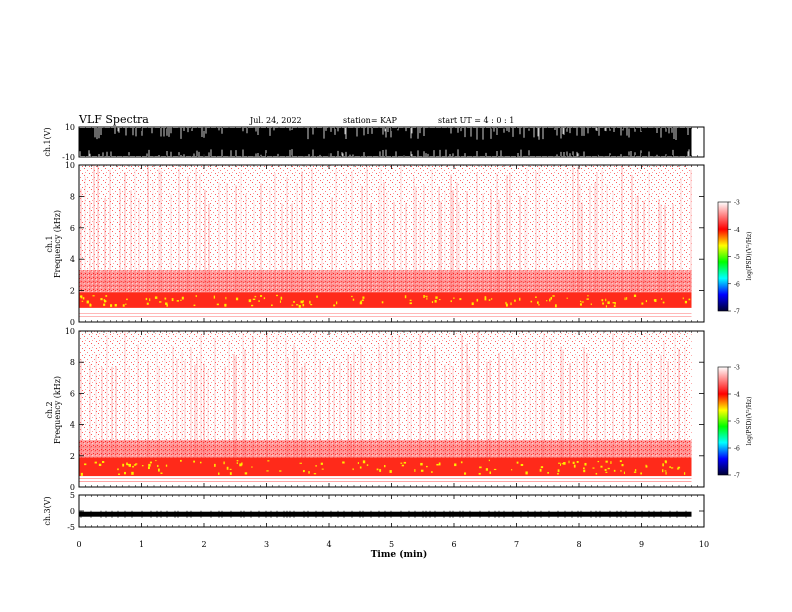 The height and width of the screenshot is (612, 792). Describe the element at coordinates (516, 544) in the screenshot. I see `x-tick-label: 7` at that location.